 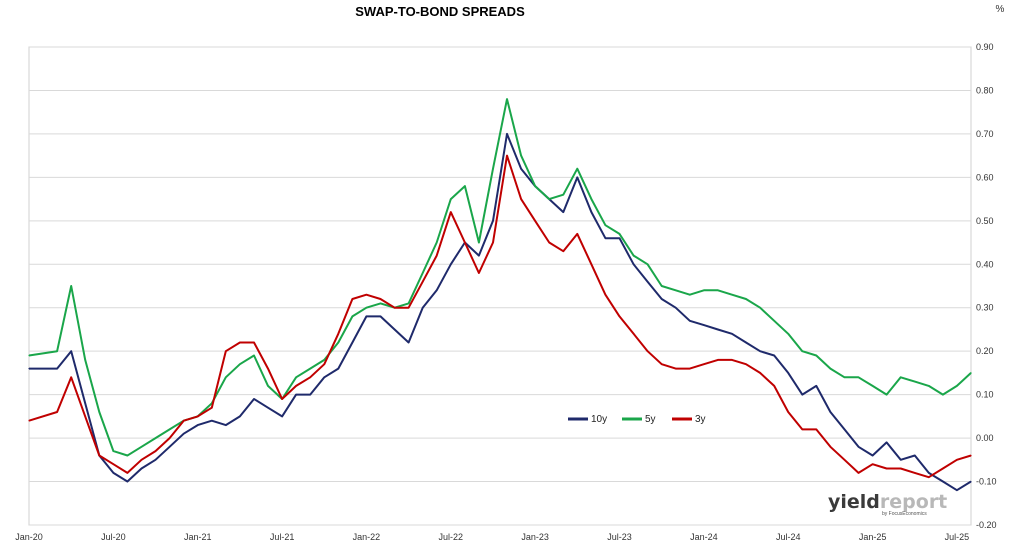 What do you see at coordinates (619, 537) in the screenshot?
I see `x-tick-label: Jul-23` at bounding box center [619, 537].